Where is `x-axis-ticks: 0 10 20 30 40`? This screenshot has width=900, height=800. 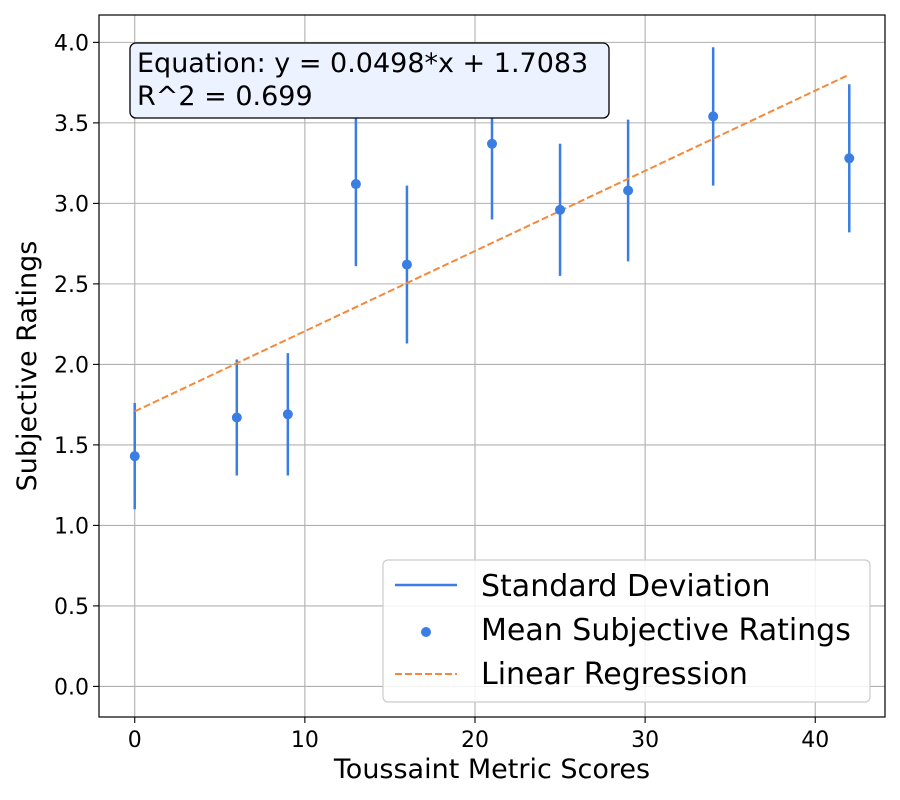
x-axis-ticks: 0 10 20 30 40 is located at coordinates (478, 735).